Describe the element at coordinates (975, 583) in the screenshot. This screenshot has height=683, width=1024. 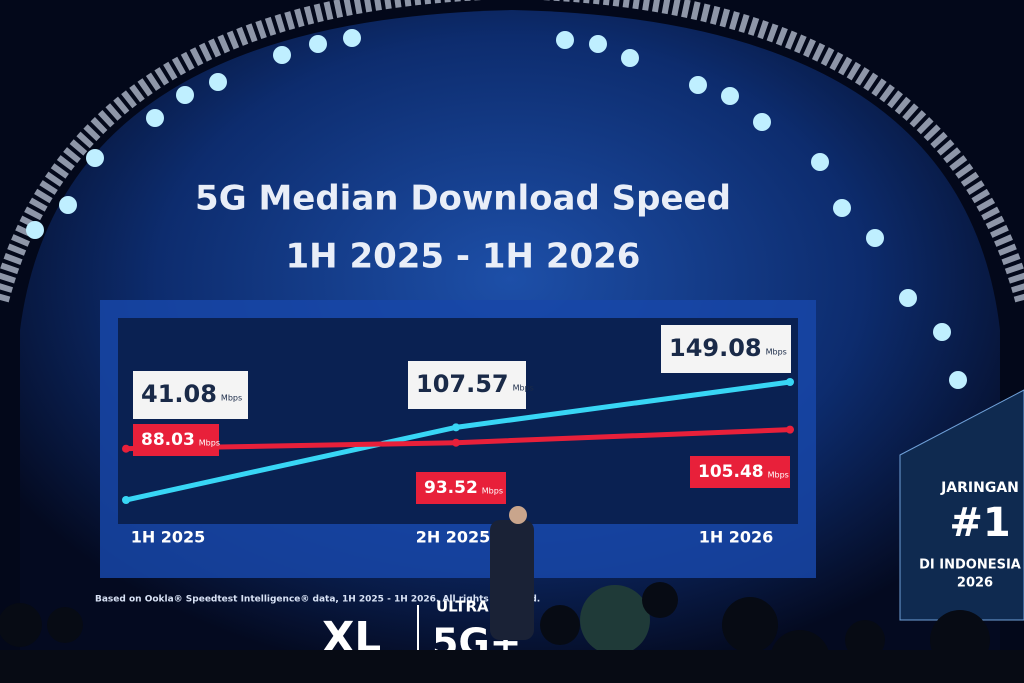
I see `sign-text: 2026` at that location.